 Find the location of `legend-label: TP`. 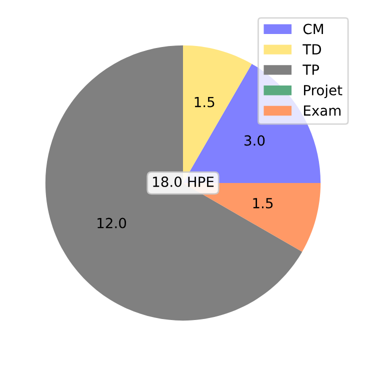

legend-label: TP is located at coordinates (311, 69).